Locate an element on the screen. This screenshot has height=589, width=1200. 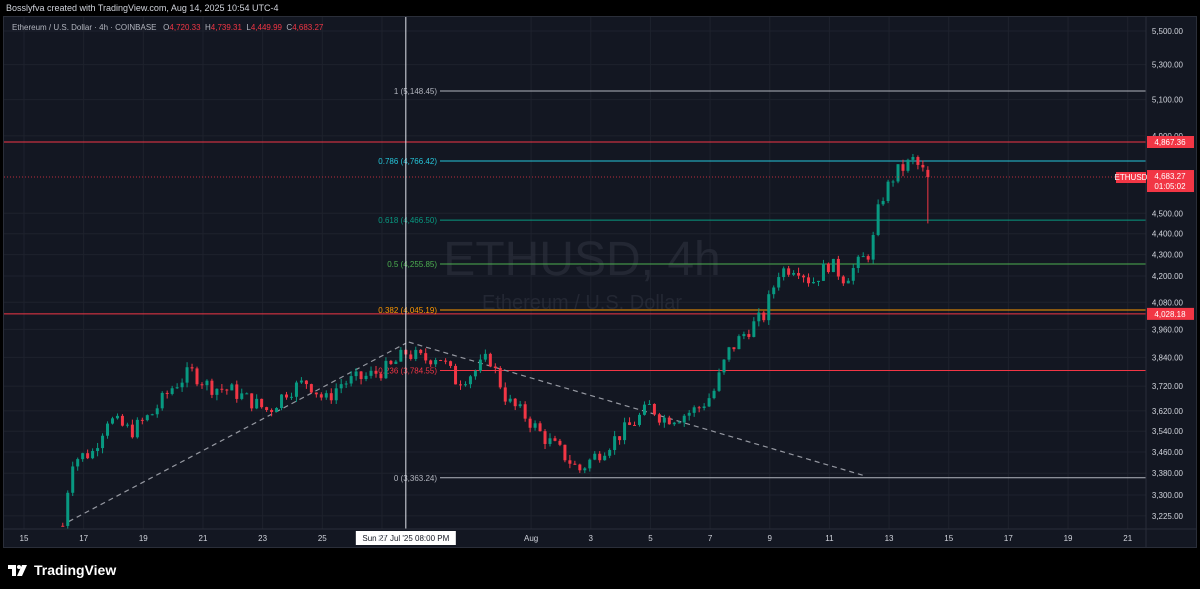
time-axis-tick-label: 13 is located at coordinates (889, 538).